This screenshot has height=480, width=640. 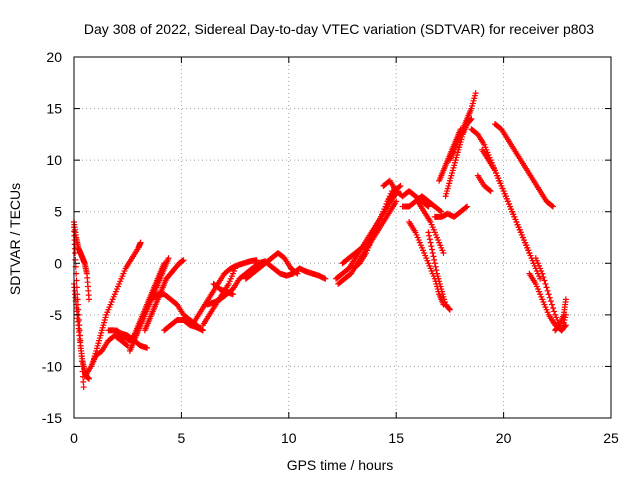 I want to click on y-tick-label: -15, so click(x=52, y=418).